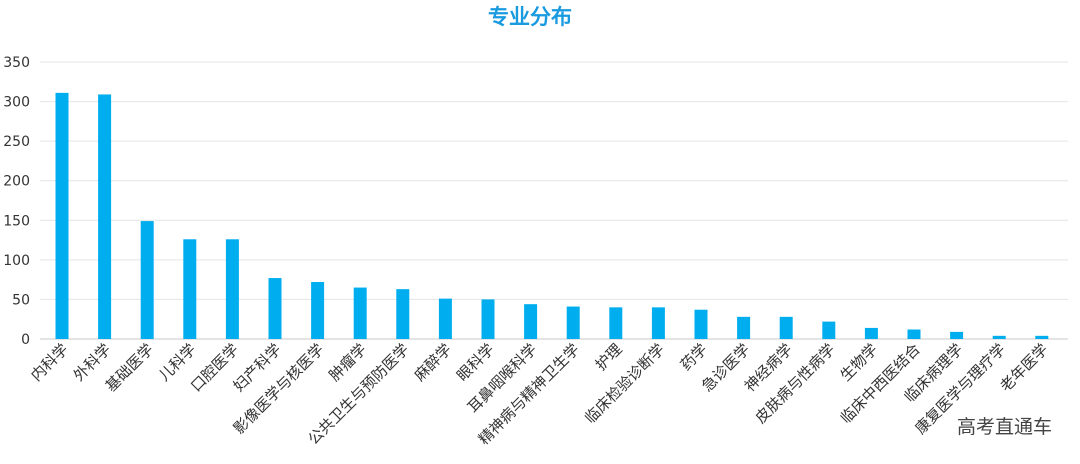 The image size is (1080, 464). What do you see at coordinates (530, 17) in the screenshot?
I see `chart-title: 专业分布` at bounding box center [530, 17].